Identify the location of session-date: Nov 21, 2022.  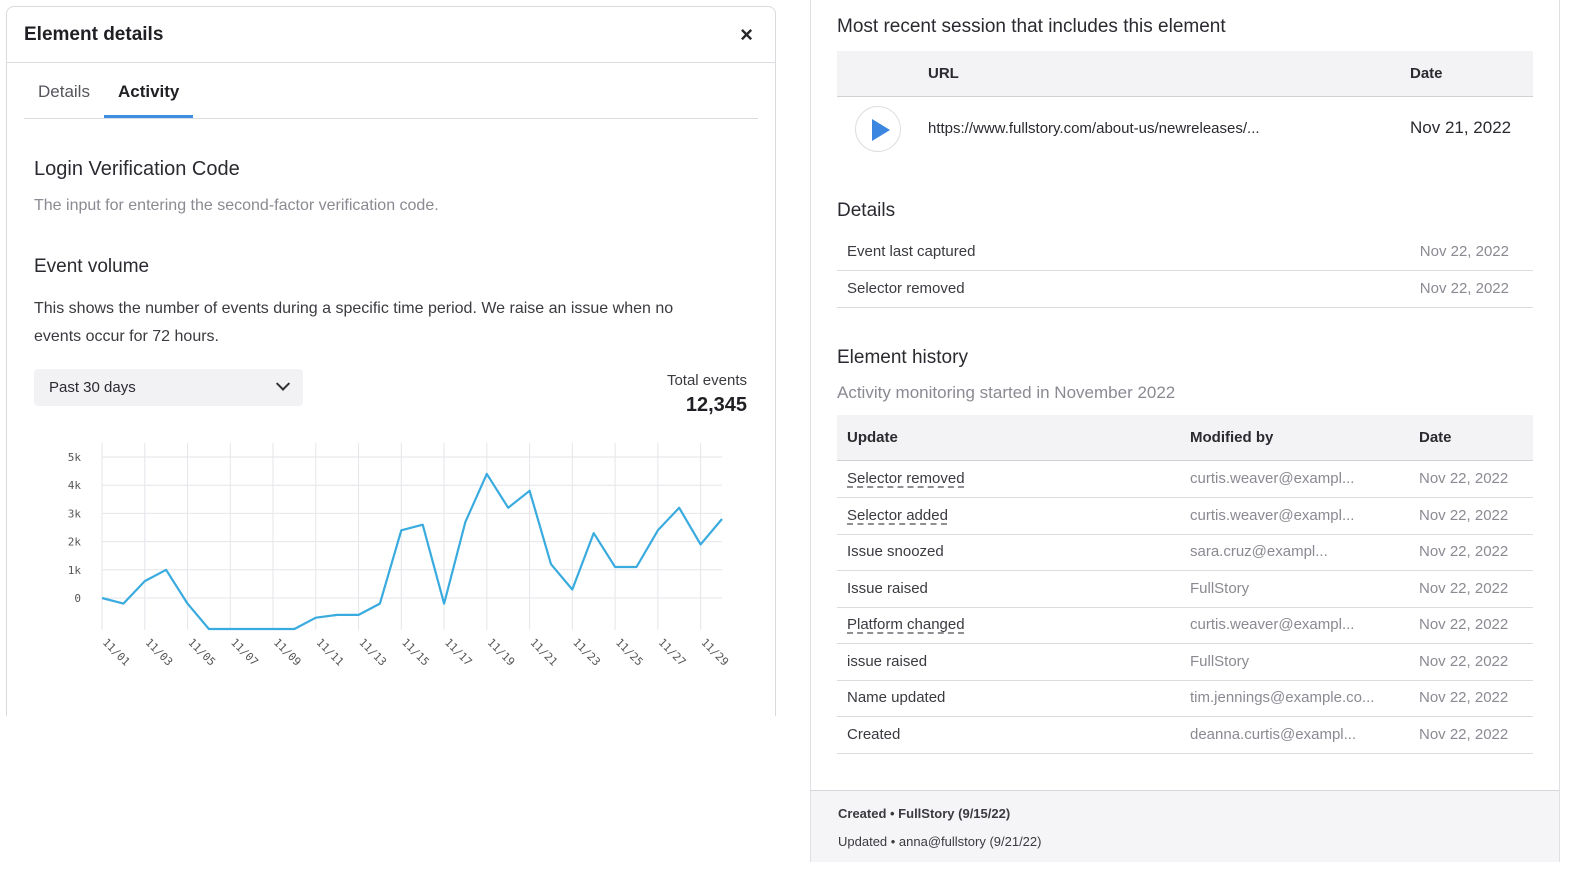
(1461, 127).